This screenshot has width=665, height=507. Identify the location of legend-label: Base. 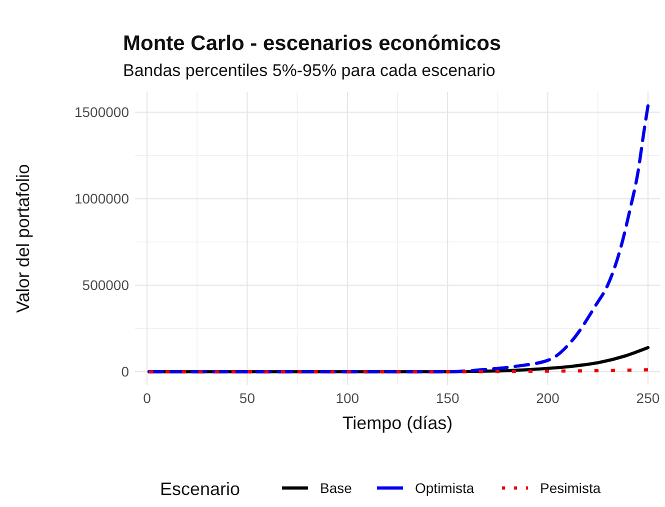
(336, 488).